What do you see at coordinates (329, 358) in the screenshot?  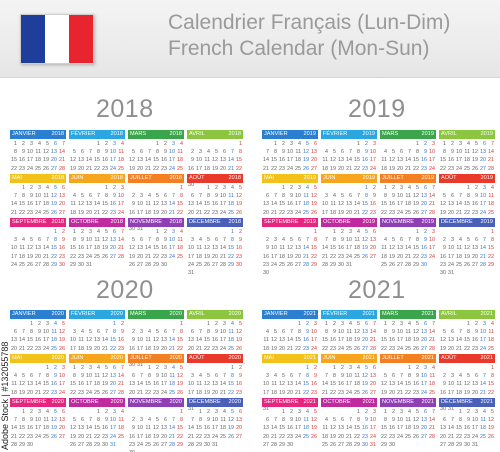 I see `month-name: JUIN` at bounding box center [329, 358].